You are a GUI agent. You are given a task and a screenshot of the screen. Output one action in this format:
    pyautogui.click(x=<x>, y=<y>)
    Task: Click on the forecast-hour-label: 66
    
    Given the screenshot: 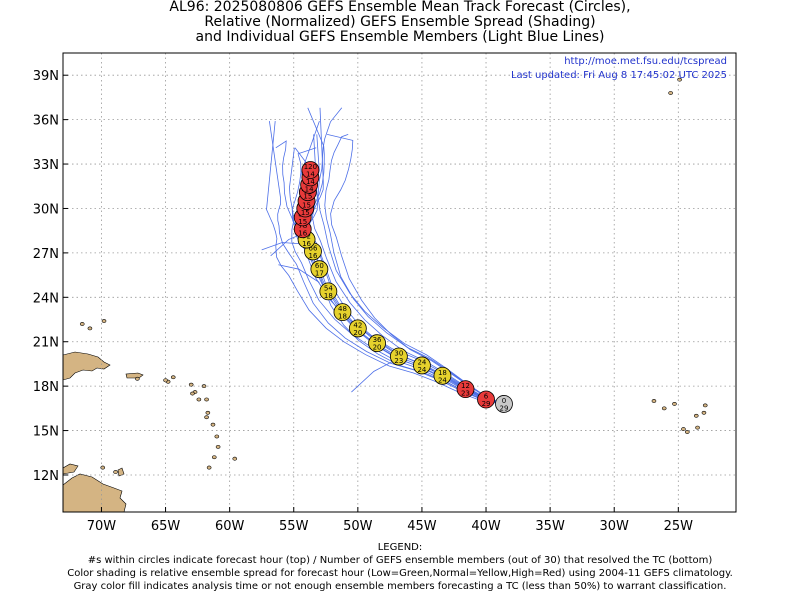 What is the action you would take?
    pyautogui.click(x=313, y=248)
    